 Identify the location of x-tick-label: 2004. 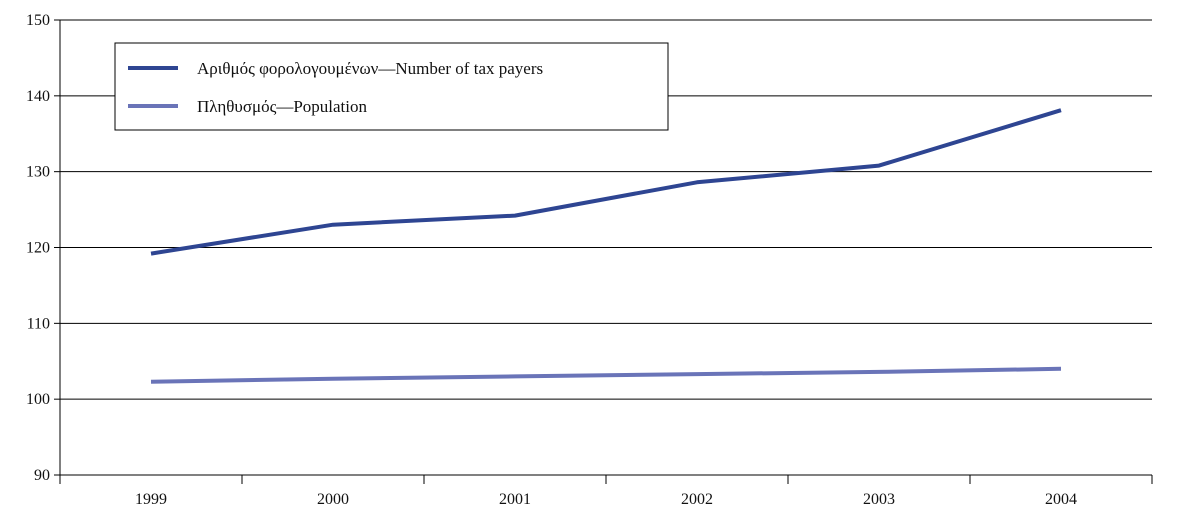
(1061, 499).